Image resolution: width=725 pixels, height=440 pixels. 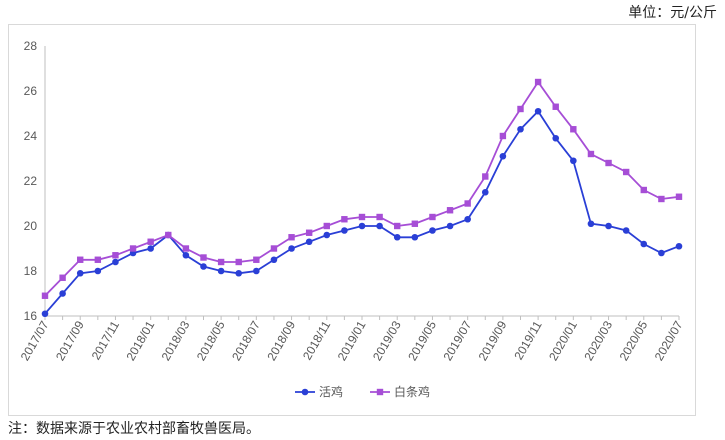 What do you see at coordinates (31, 181) in the screenshot?
I see `y-tick-label: 22` at bounding box center [31, 181].